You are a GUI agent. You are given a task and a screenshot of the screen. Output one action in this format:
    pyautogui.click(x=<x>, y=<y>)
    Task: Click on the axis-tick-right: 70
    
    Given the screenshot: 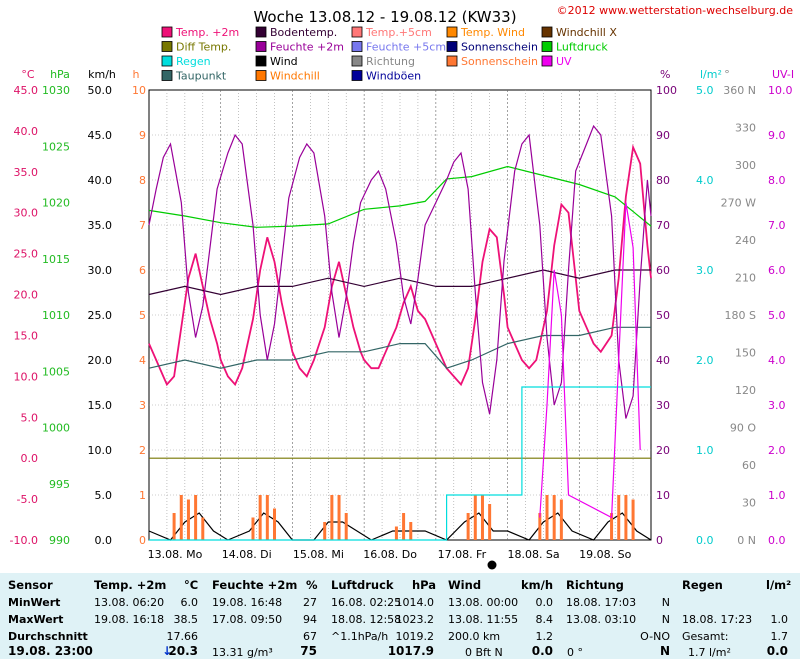 What is the action you would take?
    pyautogui.click(x=663, y=225)
    